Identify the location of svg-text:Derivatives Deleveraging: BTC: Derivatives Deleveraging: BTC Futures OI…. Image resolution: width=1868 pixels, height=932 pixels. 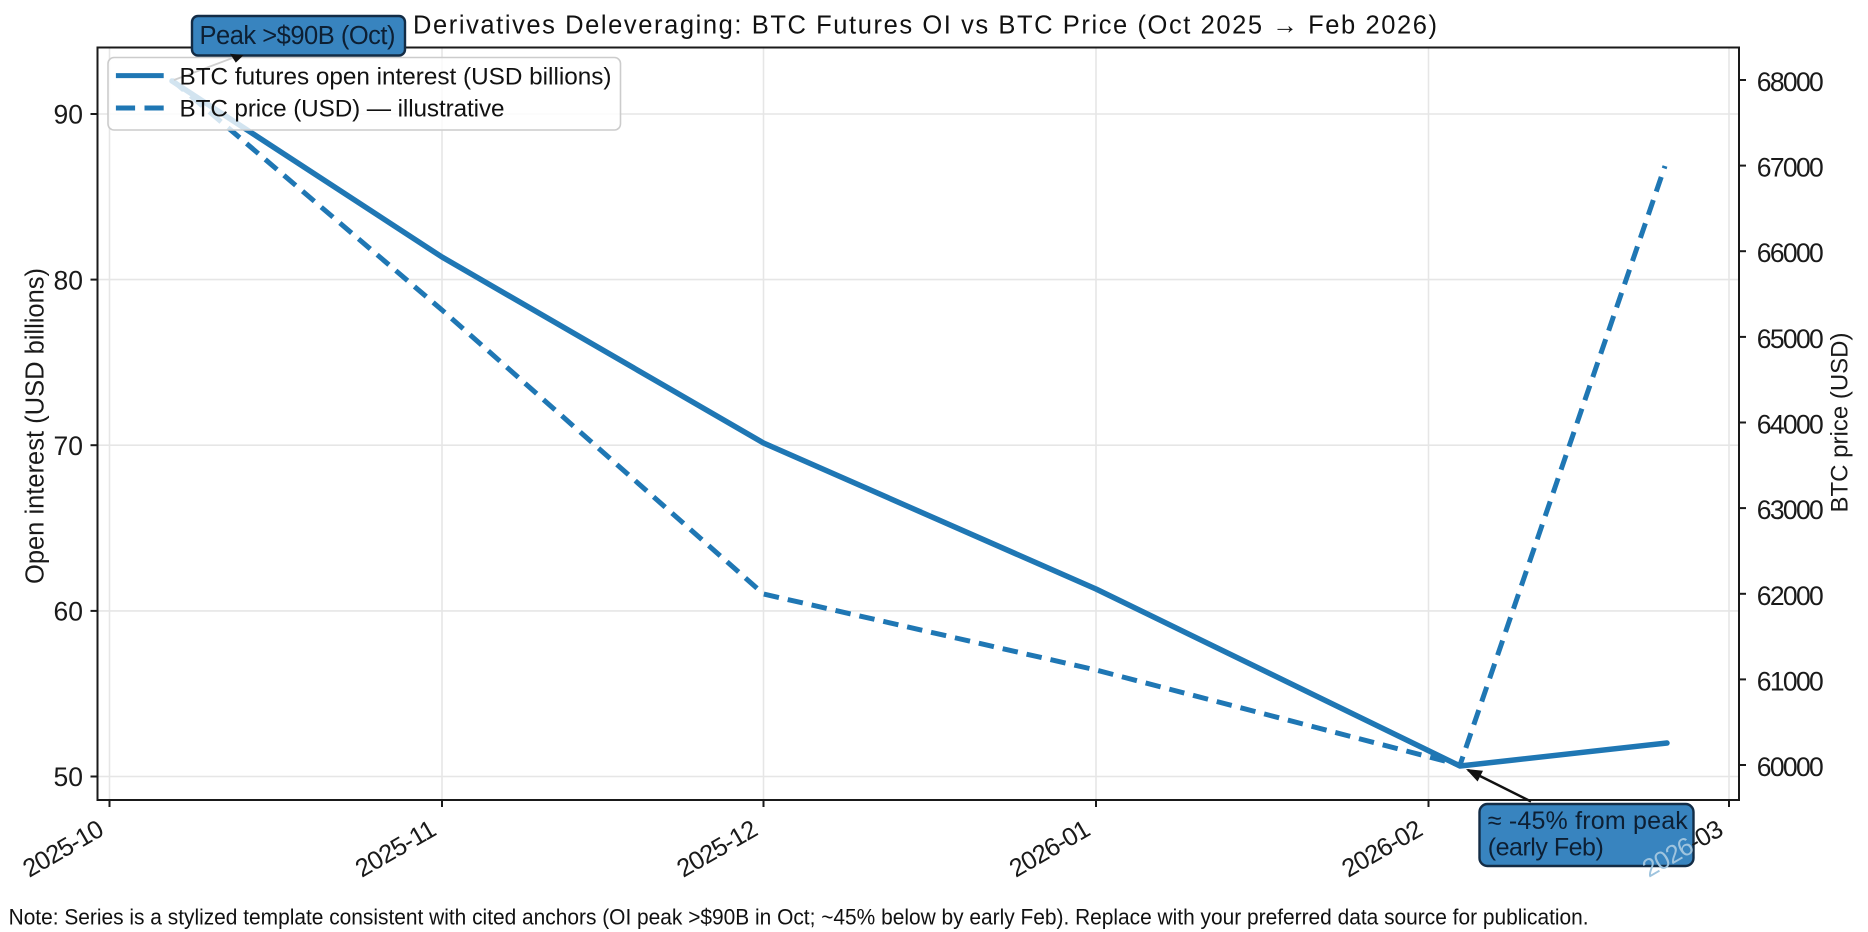
(925, 26).